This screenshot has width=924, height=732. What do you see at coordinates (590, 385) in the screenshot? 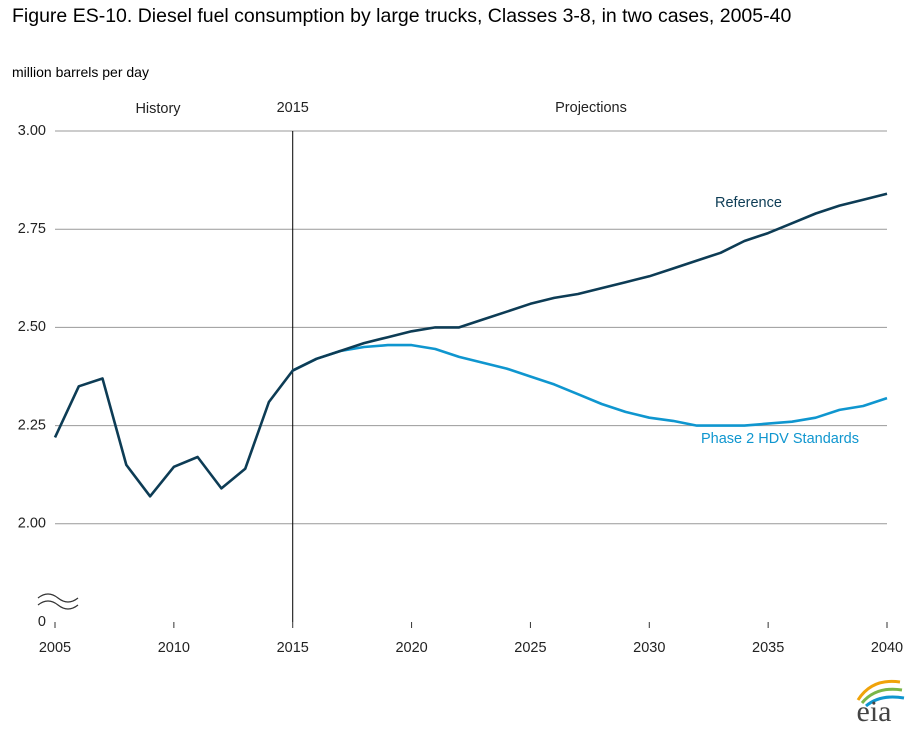
I see `series-line` at bounding box center [590, 385].